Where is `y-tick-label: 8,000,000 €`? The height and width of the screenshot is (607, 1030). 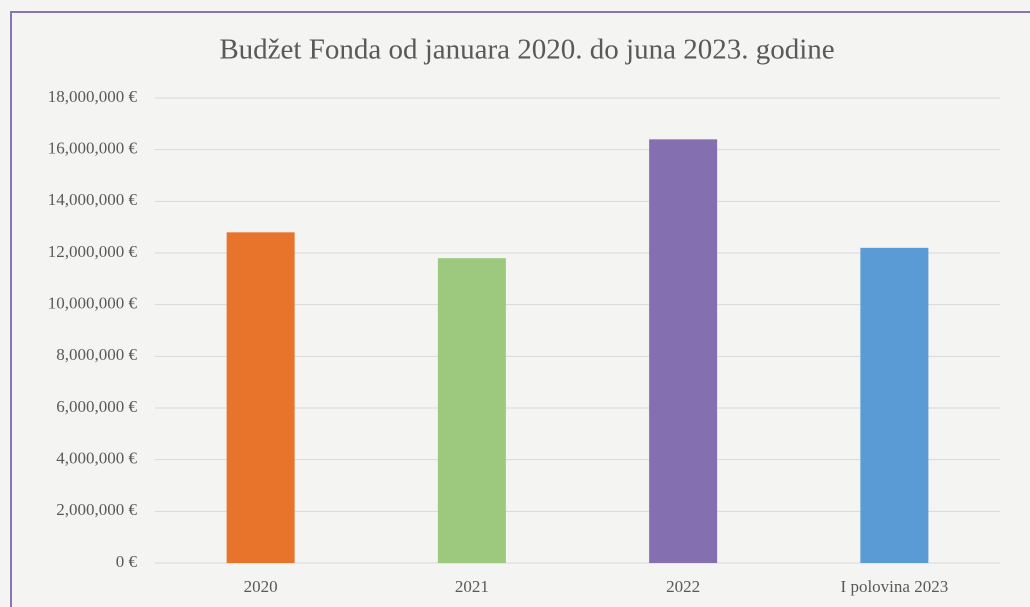
y-tick-label: 8,000,000 € is located at coordinates (96, 354).